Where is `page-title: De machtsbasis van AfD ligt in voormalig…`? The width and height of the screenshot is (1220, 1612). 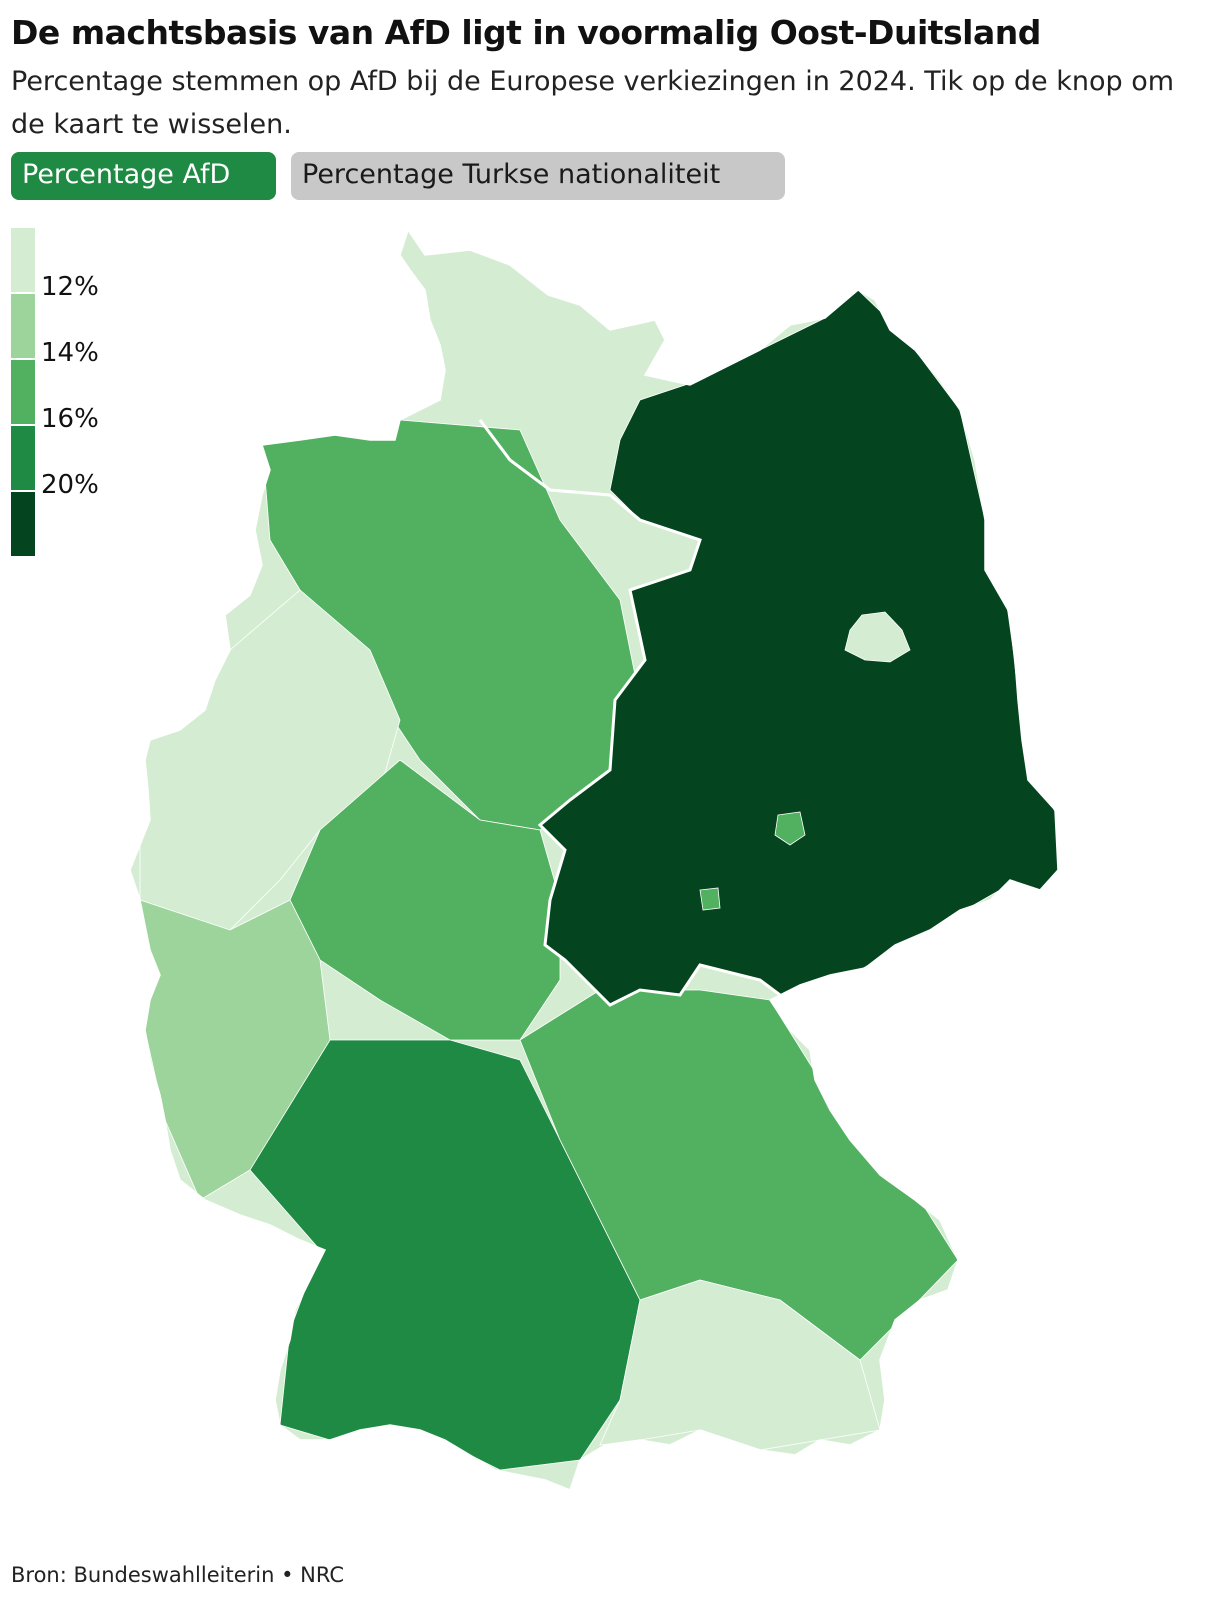 page-title: De machtsbasis van AfD ligt in voormalig… is located at coordinates (526, 32).